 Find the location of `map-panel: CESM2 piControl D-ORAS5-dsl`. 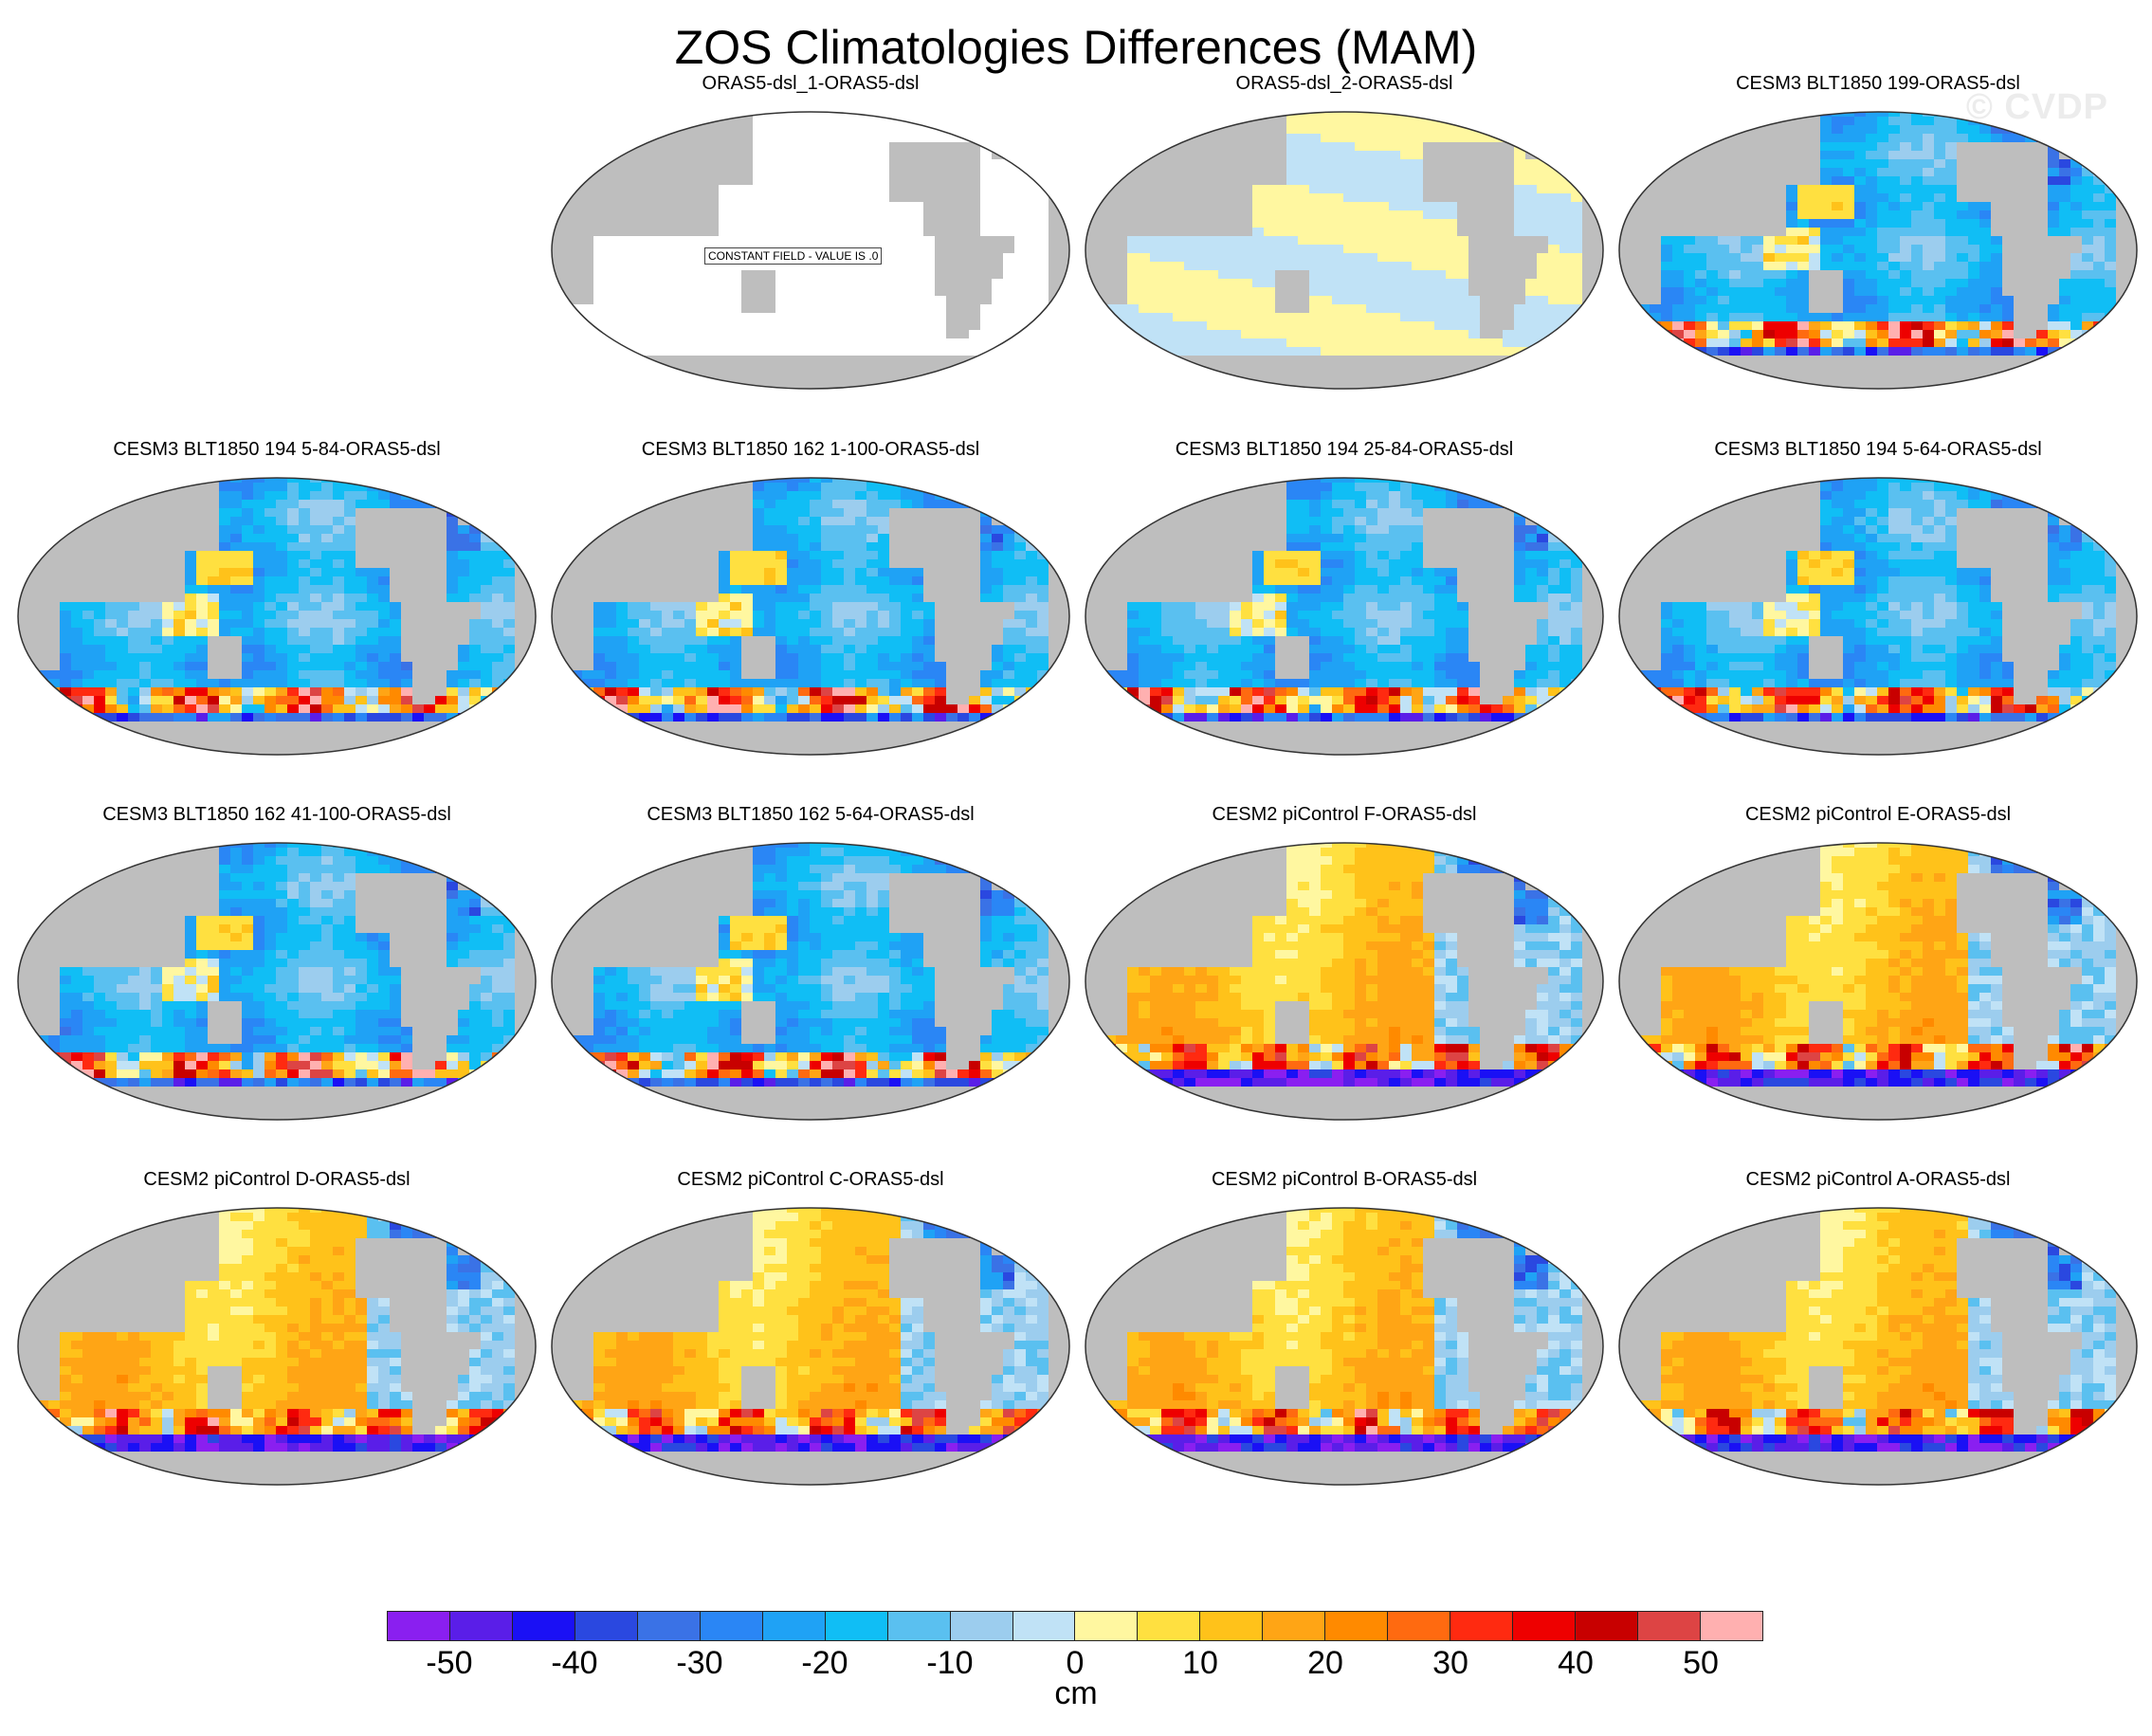

map-panel: CESM2 piControl D-ORAS5-dsl is located at coordinates (276, 1329).